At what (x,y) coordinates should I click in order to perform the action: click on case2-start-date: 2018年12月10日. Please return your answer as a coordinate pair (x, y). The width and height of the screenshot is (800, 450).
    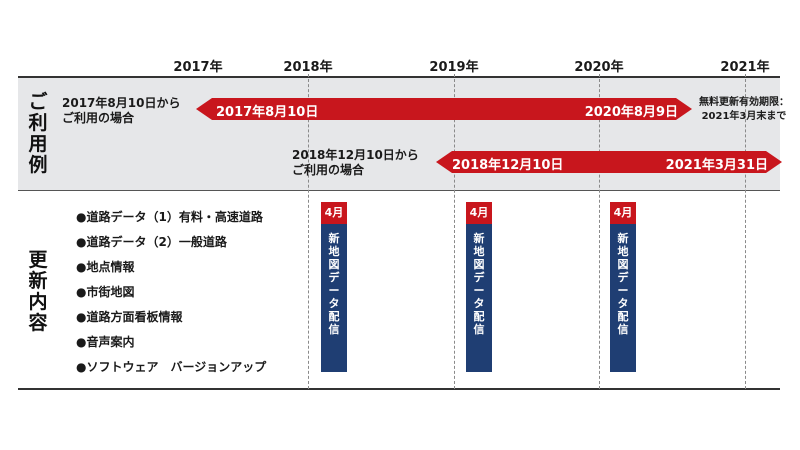
    Looking at the image, I should click on (508, 165).